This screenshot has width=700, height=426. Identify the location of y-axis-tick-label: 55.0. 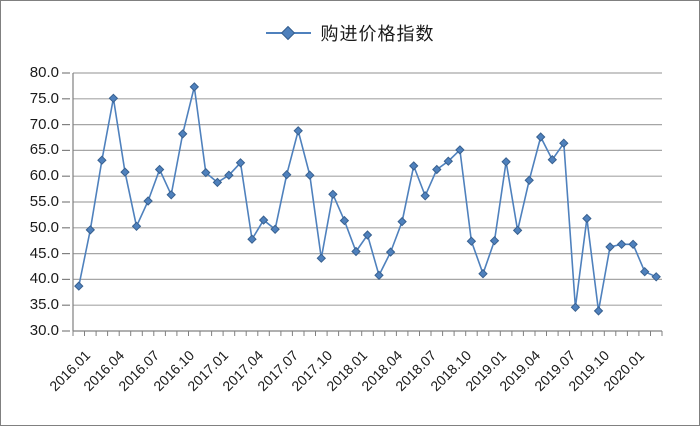
(44, 201).